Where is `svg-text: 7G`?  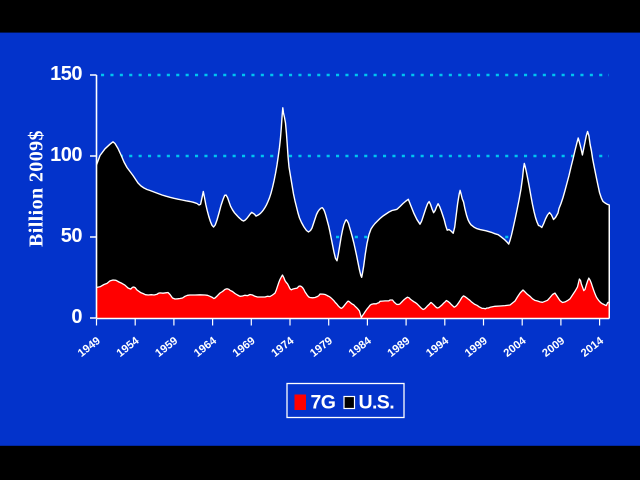
svg-text: 7G is located at coordinates (323, 403).